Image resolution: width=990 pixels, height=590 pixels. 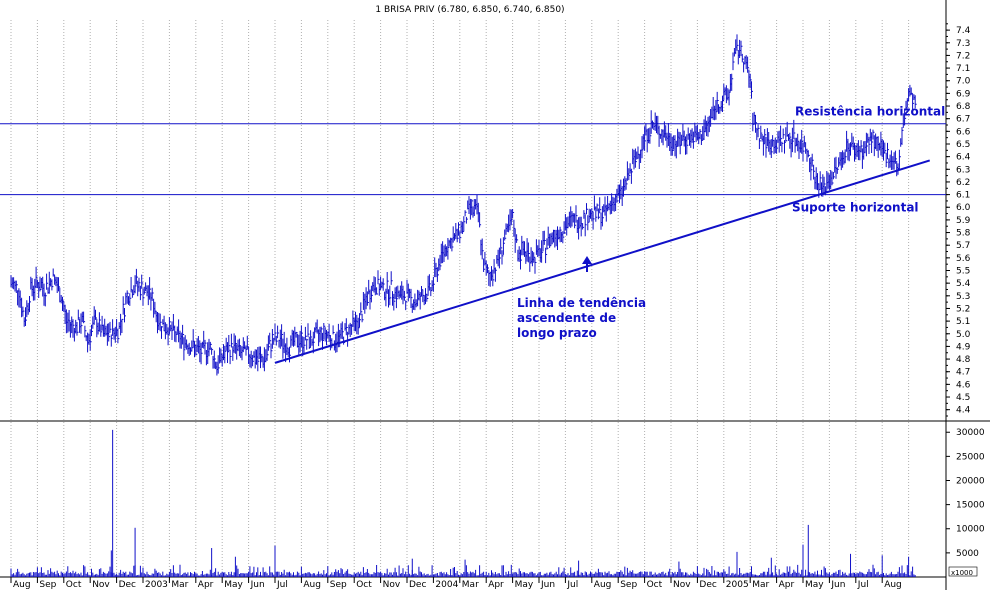 I want to click on price-tick-label: 4.5, so click(x=963, y=398).